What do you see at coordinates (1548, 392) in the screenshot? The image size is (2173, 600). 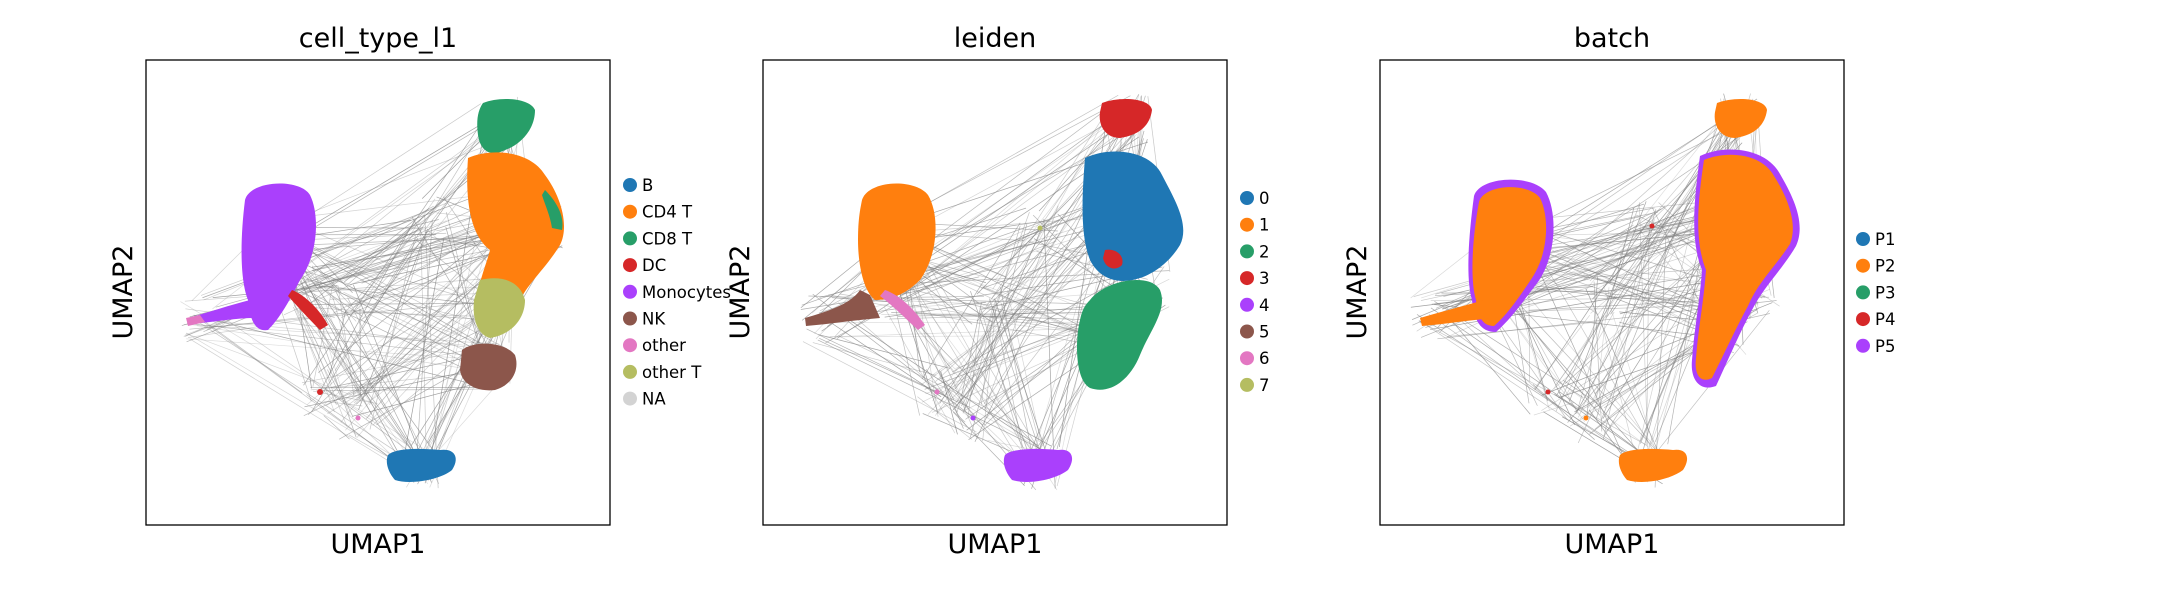 I see `cluster-p4-small` at bounding box center [1548, 392].